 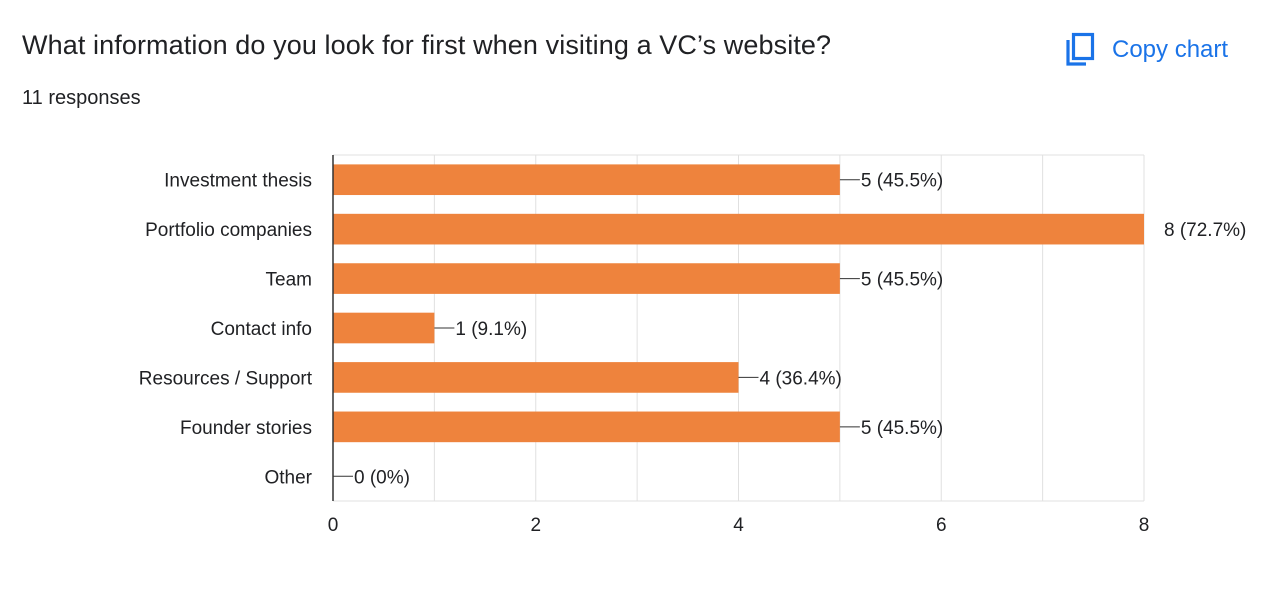 What do you see at coordinates (491, 329) in the screenshot?
I see `data-label: 1 (9.1%)` at bounding box center [491, 329].